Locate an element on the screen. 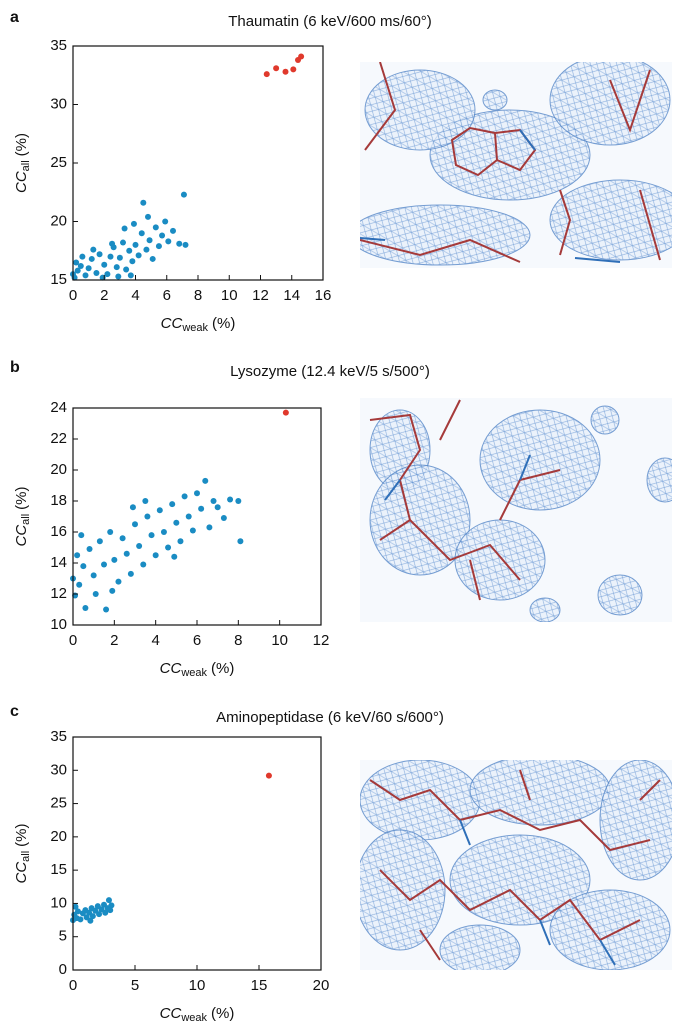 This screenshot has width=673, height=1024. y-tick-label: 30 is located at coordinates (58, 103).